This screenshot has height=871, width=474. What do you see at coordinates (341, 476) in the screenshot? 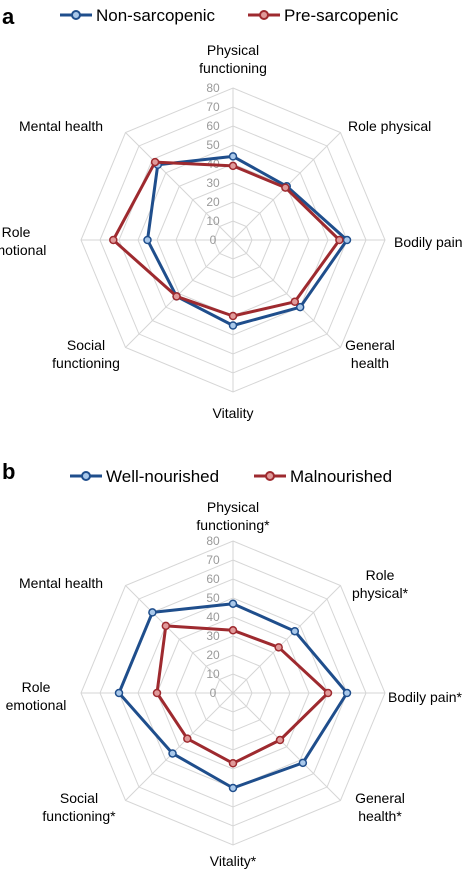
I see `legend-entry: Malnourished` at bounding box center [341, 476].